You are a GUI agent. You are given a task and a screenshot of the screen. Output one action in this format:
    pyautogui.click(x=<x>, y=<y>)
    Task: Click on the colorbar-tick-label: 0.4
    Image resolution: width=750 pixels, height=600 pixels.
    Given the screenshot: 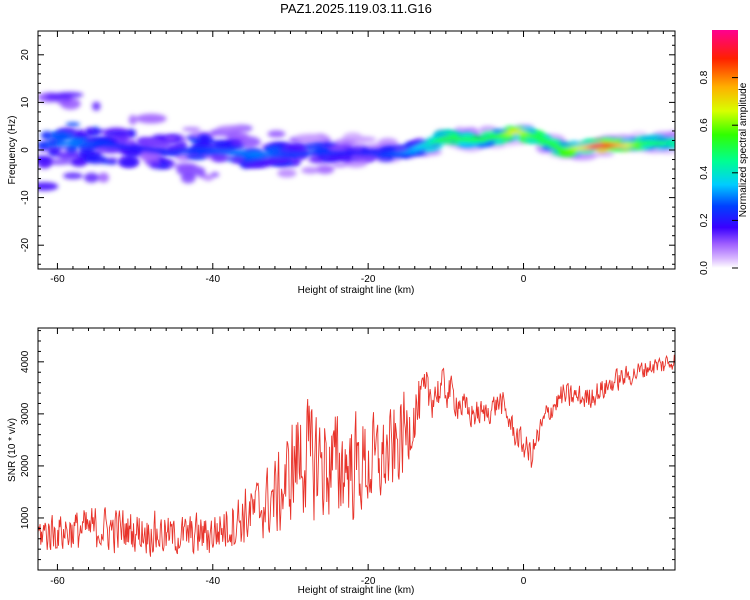 What is the action you would take?
    pyautogui.click(x=704, y=172)
    